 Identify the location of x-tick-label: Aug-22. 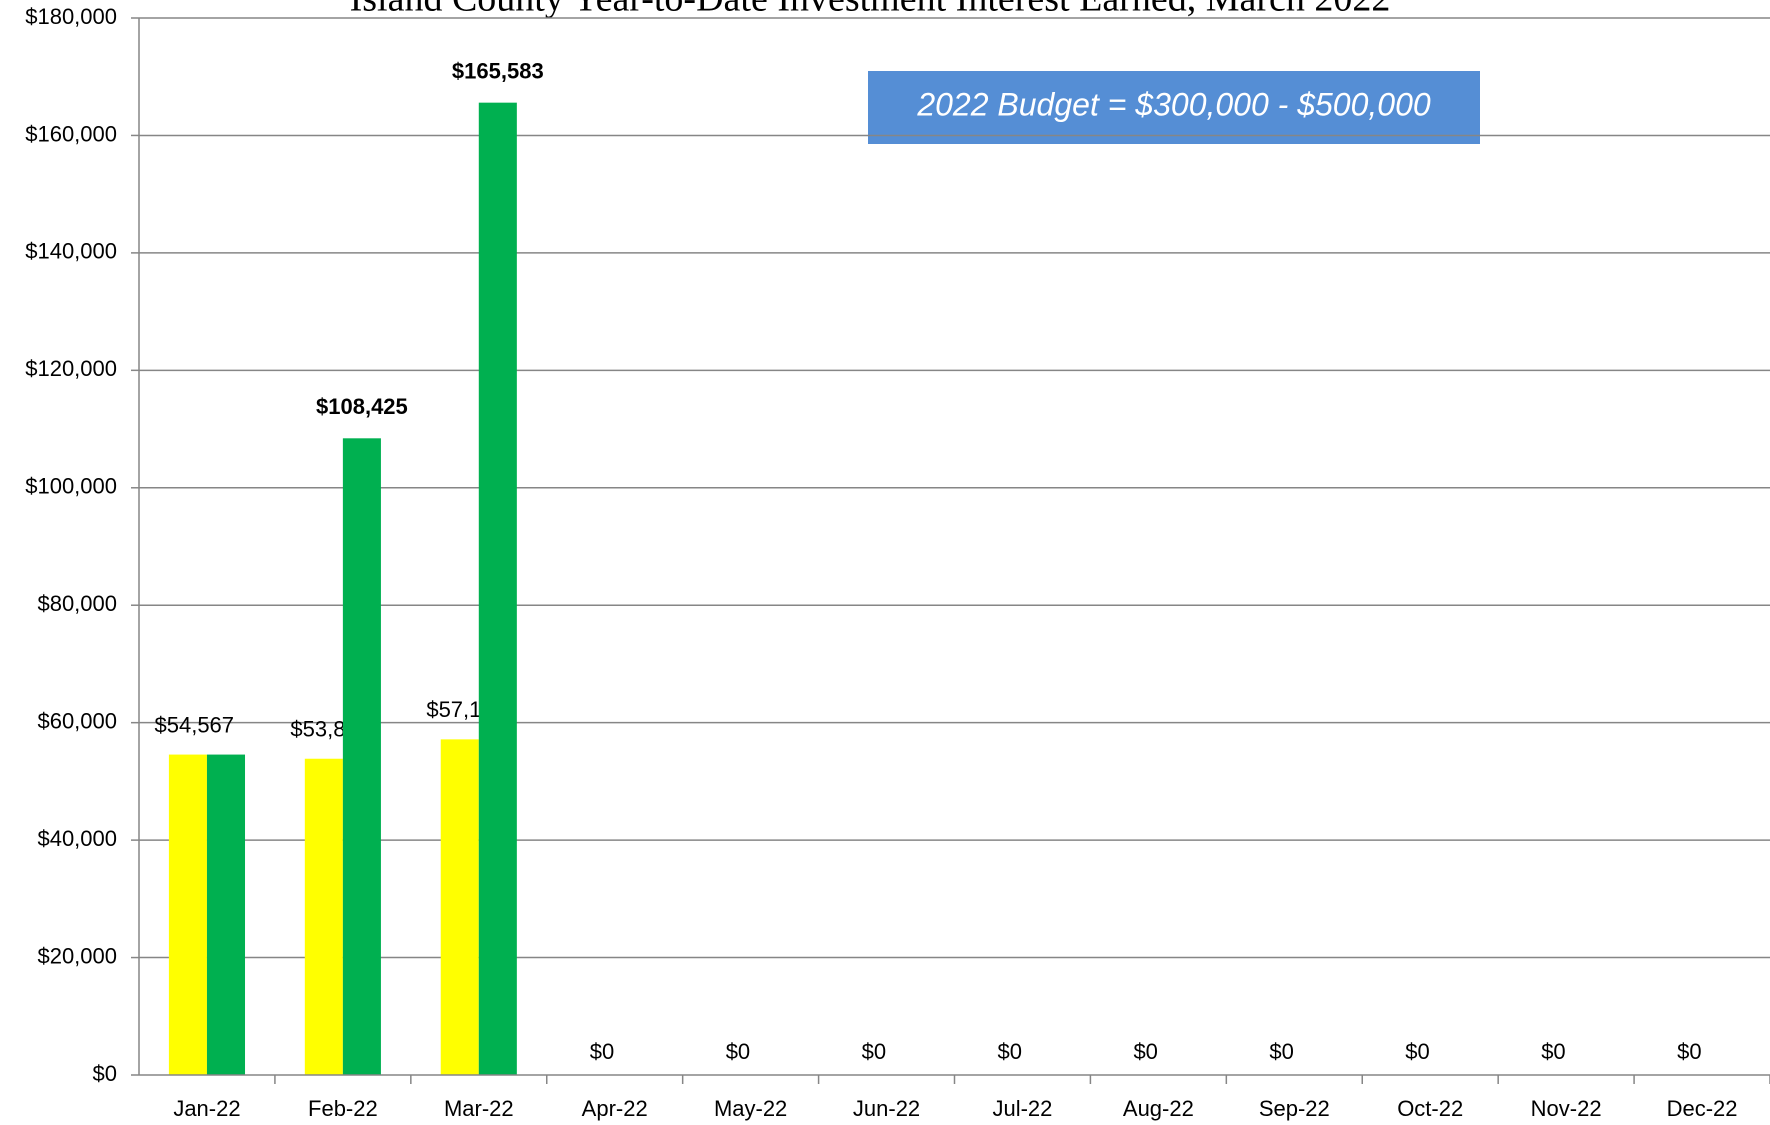
(1158, 1108).